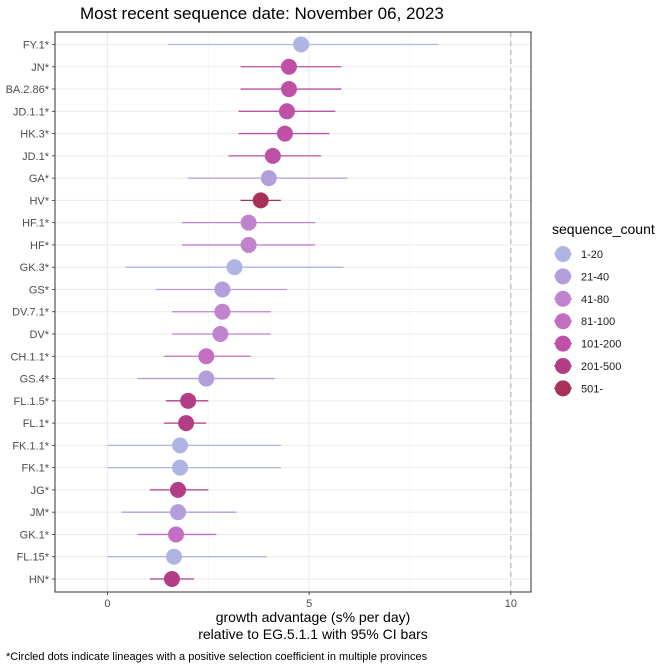  Describe the element at coordinates (40, 491) in the screenshot. I see `y-tick-label: JG*` at that location.